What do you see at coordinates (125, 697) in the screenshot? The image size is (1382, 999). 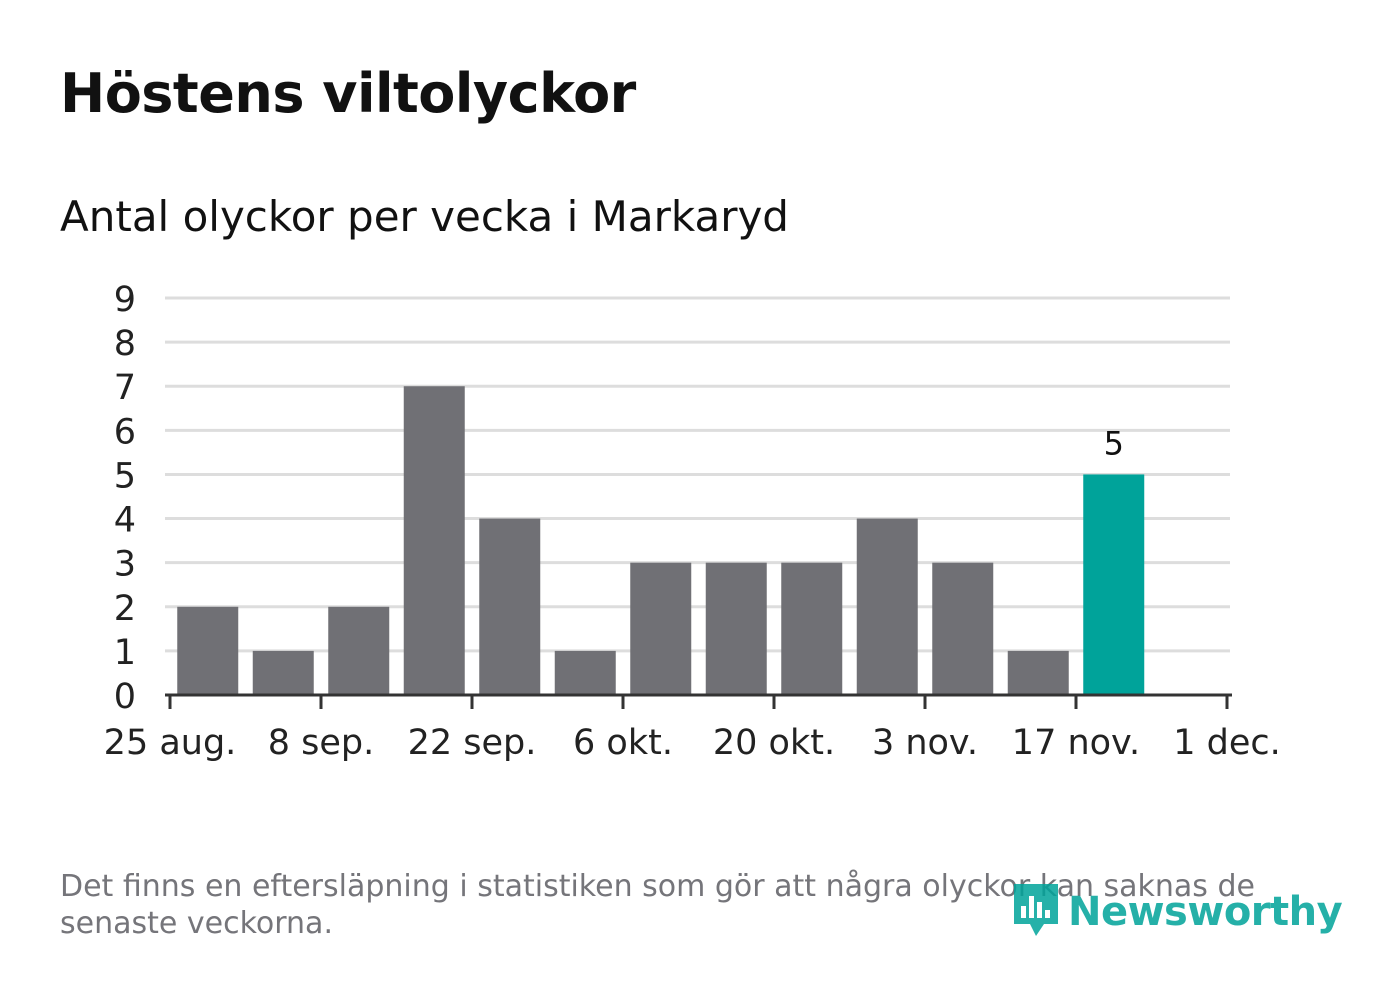 I see `y-tick-label: 0` at bounding box center [125, 697].